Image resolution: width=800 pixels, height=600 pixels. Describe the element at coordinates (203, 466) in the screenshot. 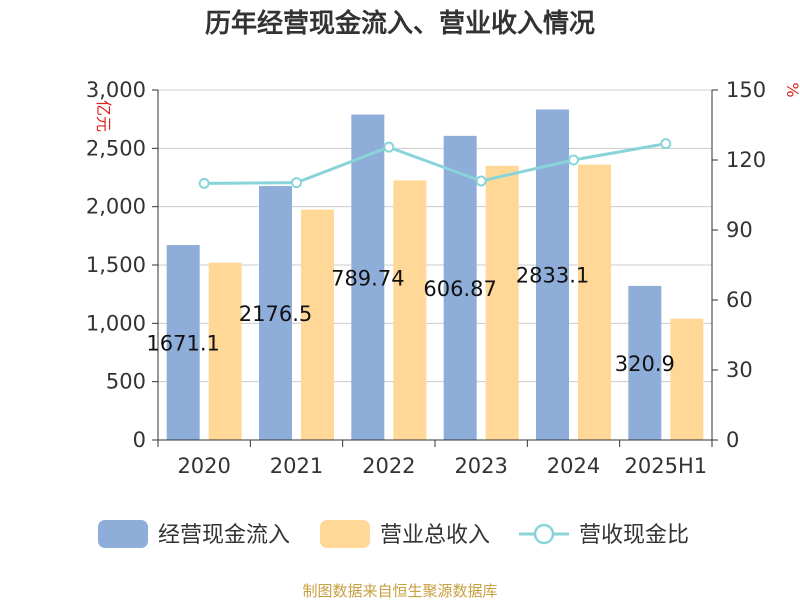

I see `x-axis-tick-label: 2020` at that location.